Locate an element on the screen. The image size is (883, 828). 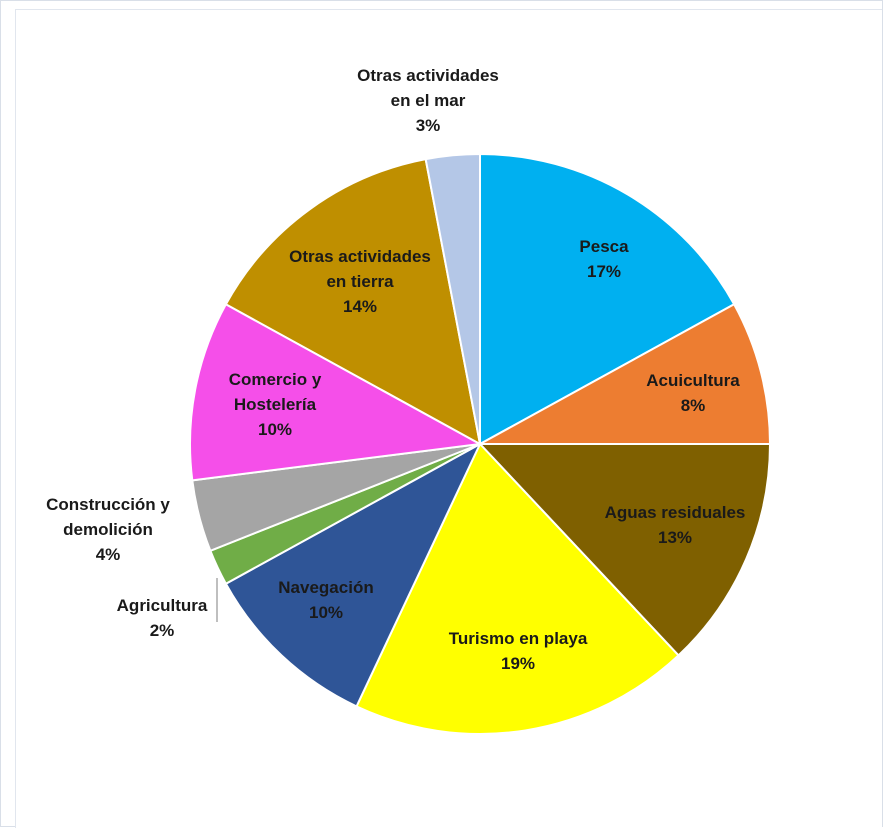
data-label-aguas-residuales: Aguas residuales 13% is located at coordinates (675, 525).